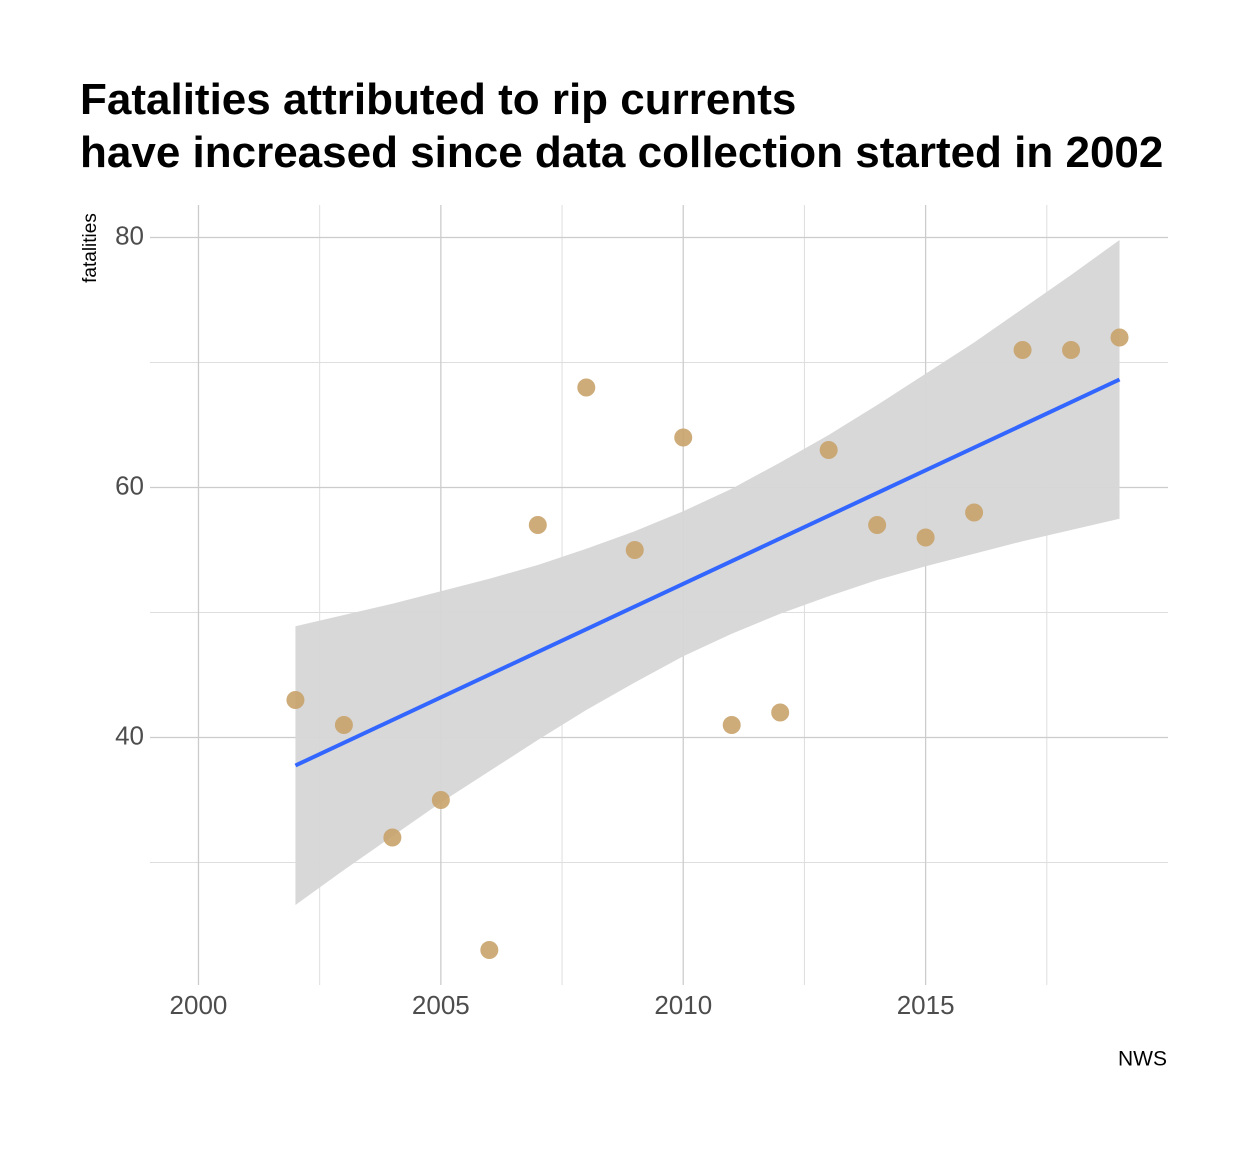 This screenshot has height=1152, width=1248. Describe the element at coordinates (441, 1005) in the screenshot. I see `x-tick-label: 2005` at that location.